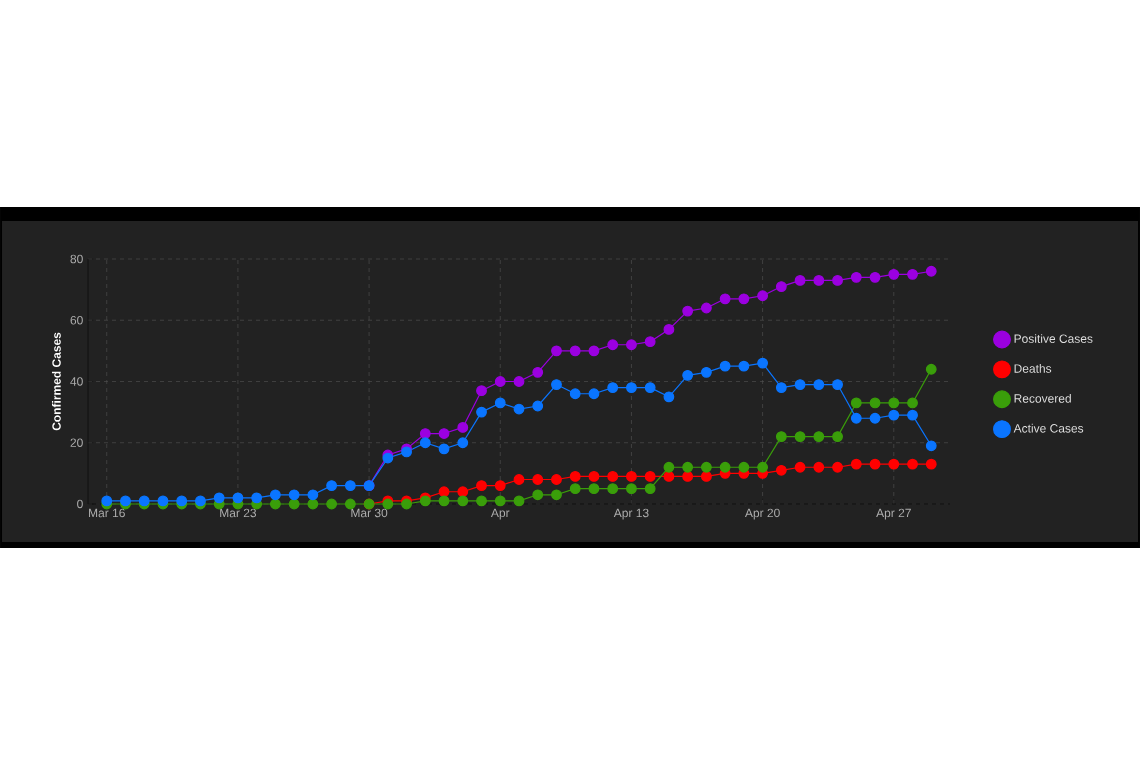 This screenshot has height=760, width=1140. What do you see at coordinates (762, 514) in the screenshot?
I see `x-tick-label: Apr 20` at bounding box center [762, 514].